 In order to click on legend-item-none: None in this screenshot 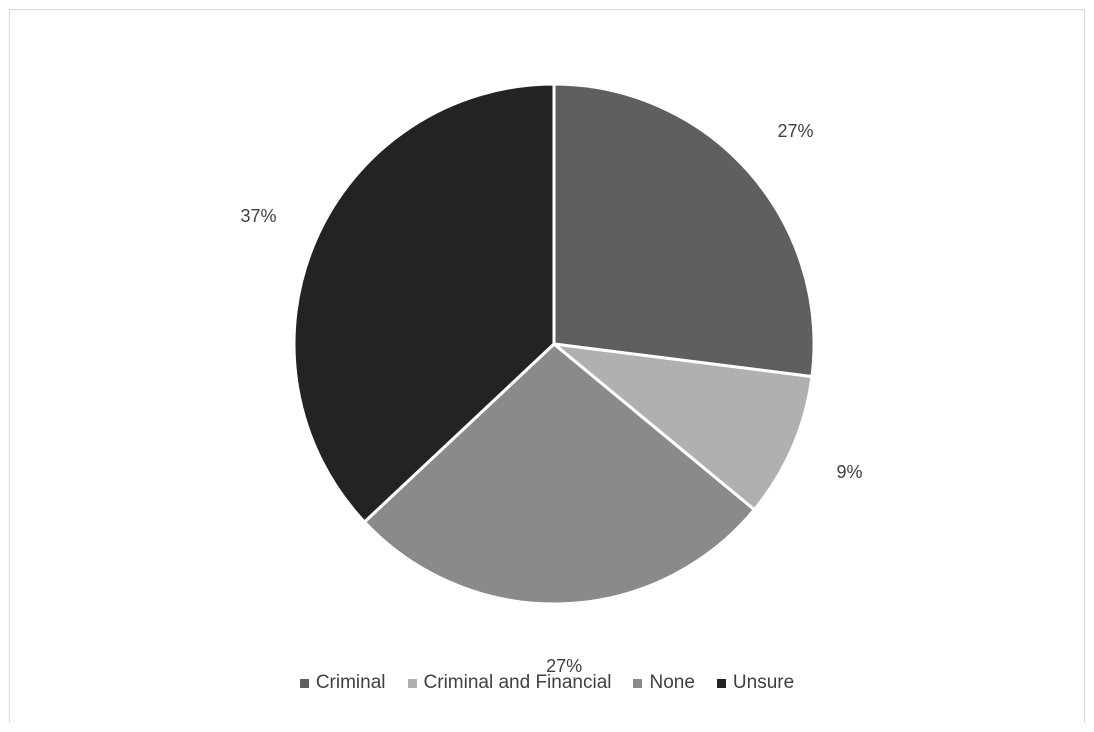, I will do `click(664, 683)`.